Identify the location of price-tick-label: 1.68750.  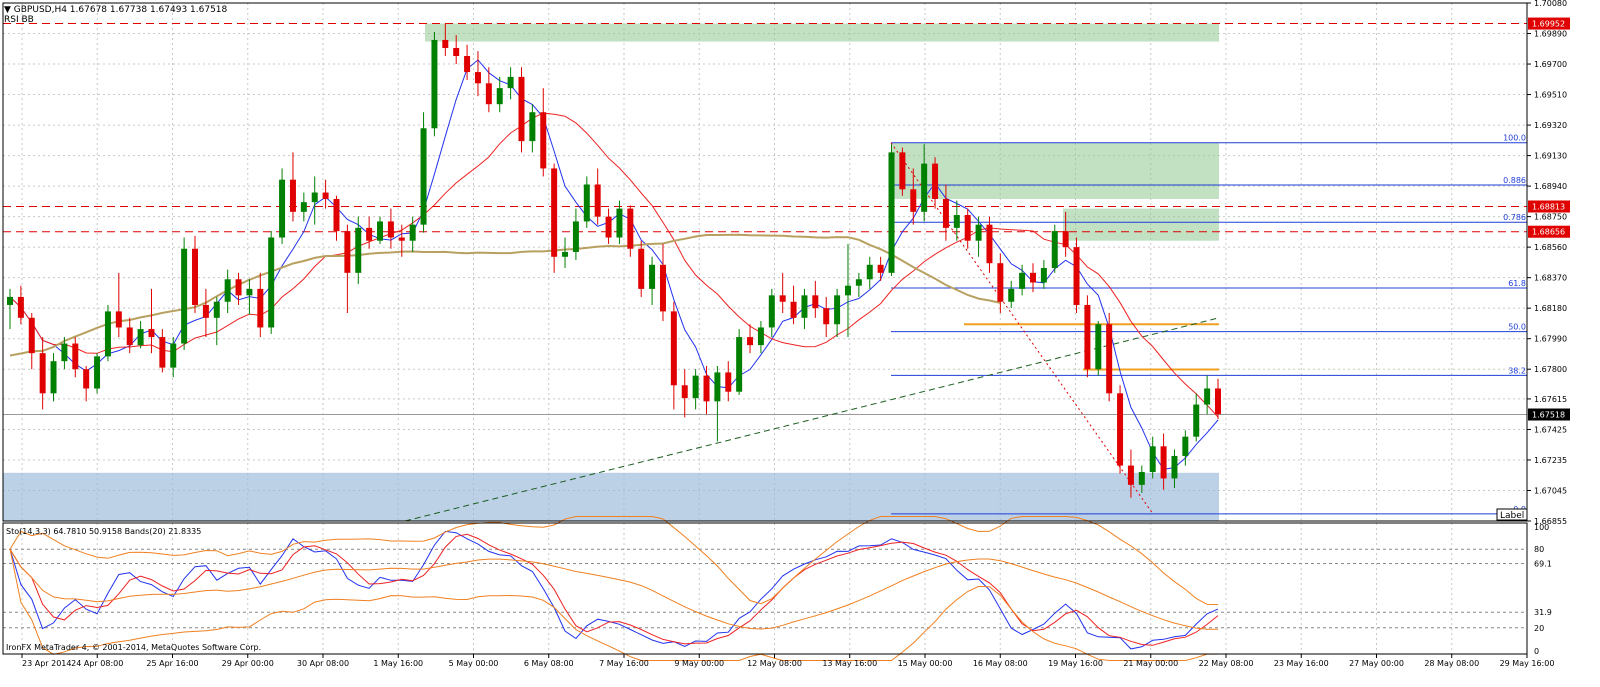
(1550, 217).